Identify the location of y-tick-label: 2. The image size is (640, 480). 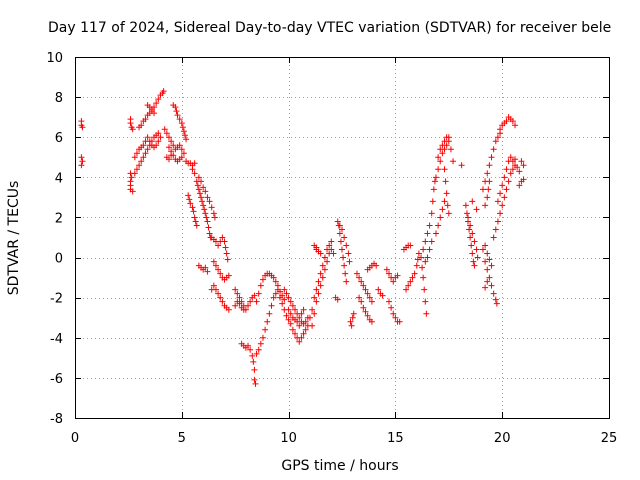
(59, 218).